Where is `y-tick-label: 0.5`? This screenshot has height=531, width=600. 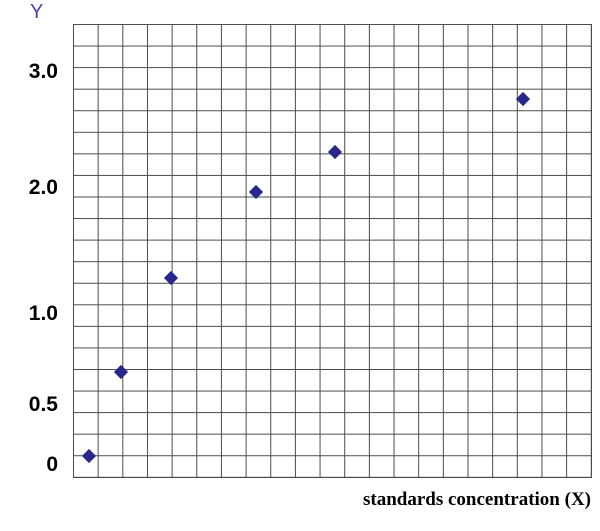 y-tick-label: 0.5 is located at coordinates (43, 404).